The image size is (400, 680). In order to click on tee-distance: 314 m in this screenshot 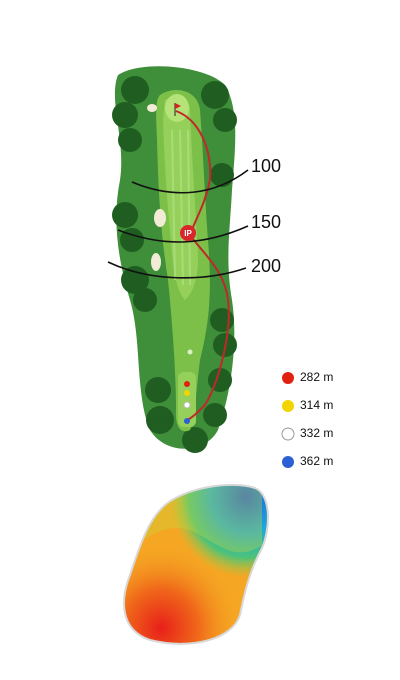, I will do `click(316, 405)`.